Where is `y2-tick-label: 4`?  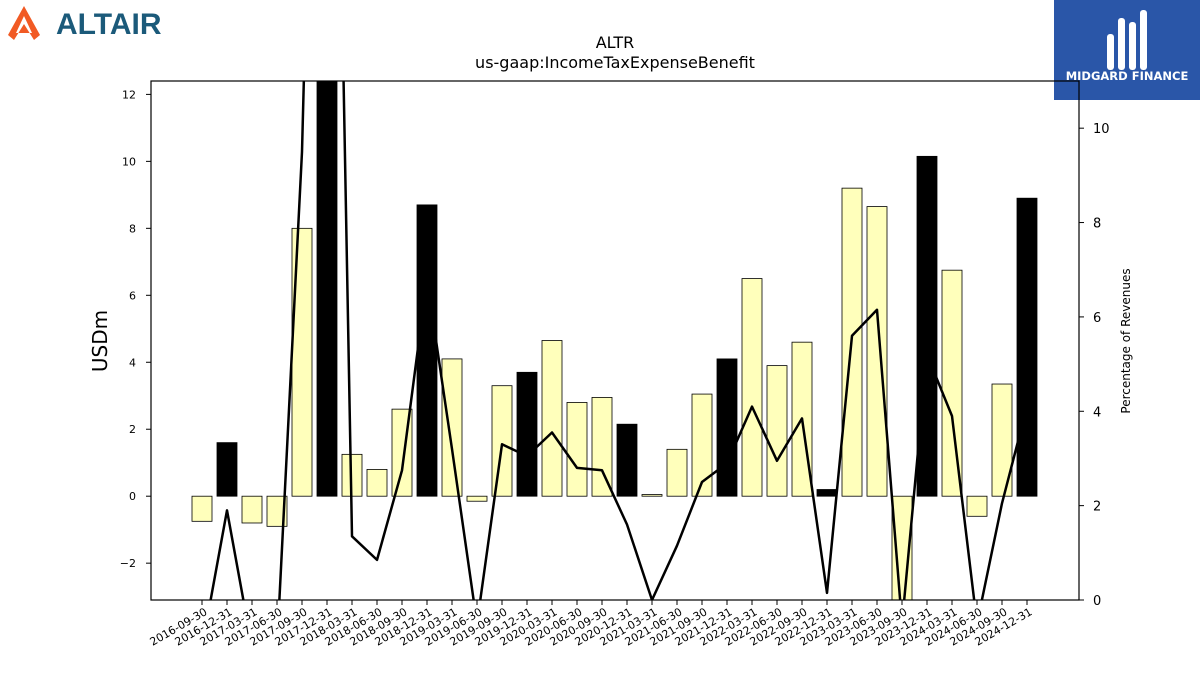
y2-tick-label: 4 is located at coordinates (1097, 412).